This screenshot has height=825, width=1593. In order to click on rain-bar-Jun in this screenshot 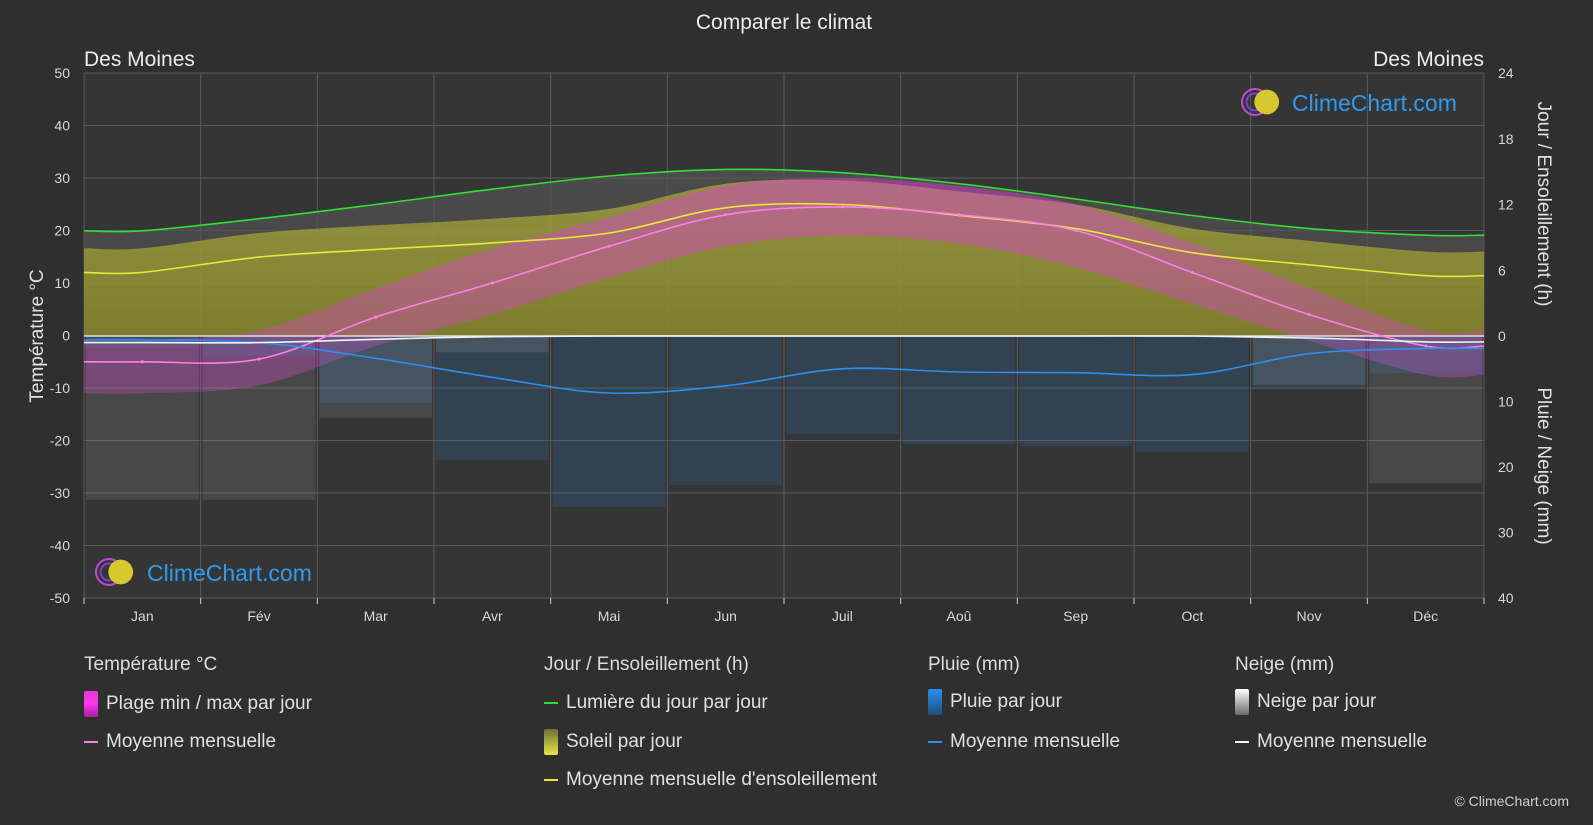, I will do `click(725, 411)`.